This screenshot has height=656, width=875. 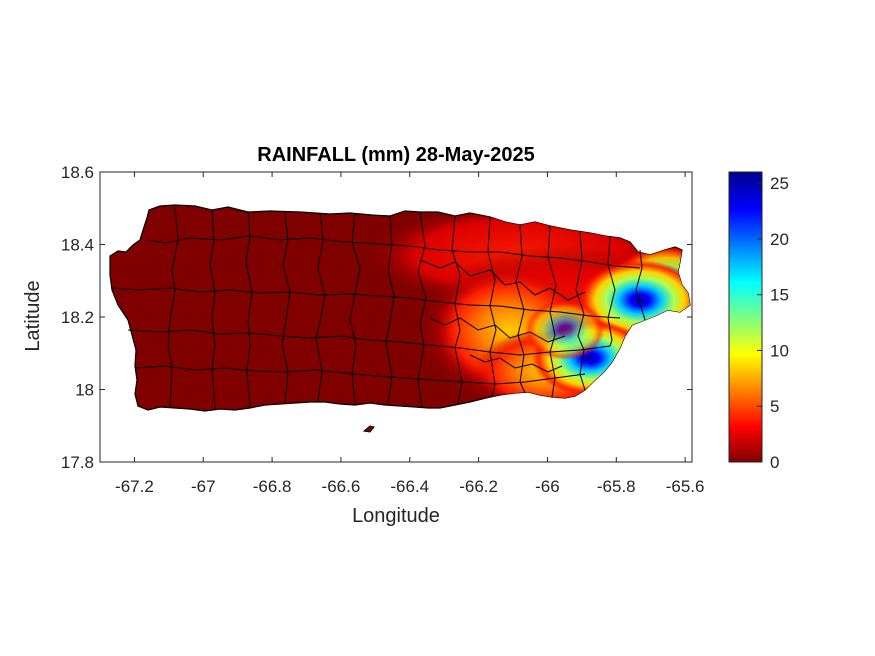 I want to click on y-tick-label: 18.6, so click(x=77, y=172).